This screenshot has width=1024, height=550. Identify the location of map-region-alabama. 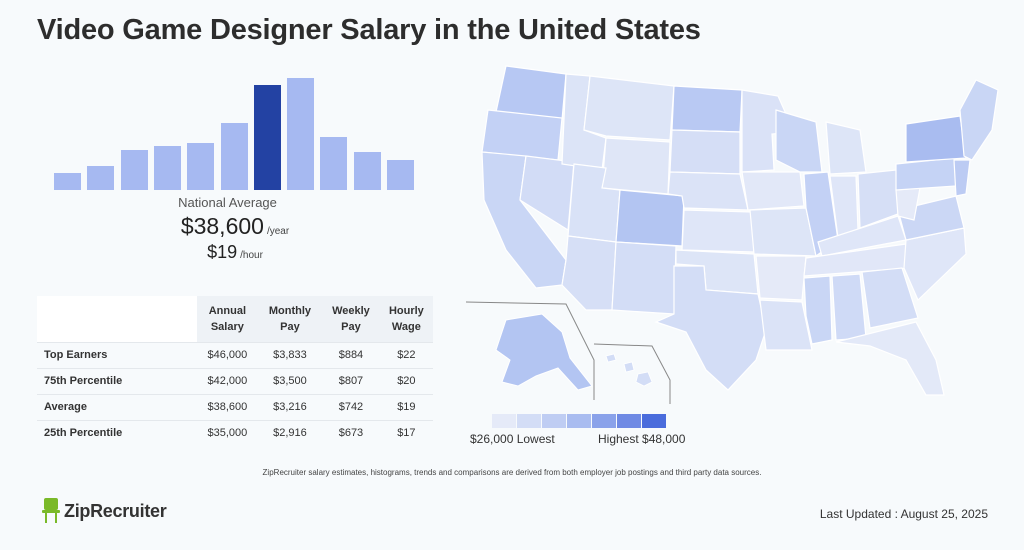
(849, 307).